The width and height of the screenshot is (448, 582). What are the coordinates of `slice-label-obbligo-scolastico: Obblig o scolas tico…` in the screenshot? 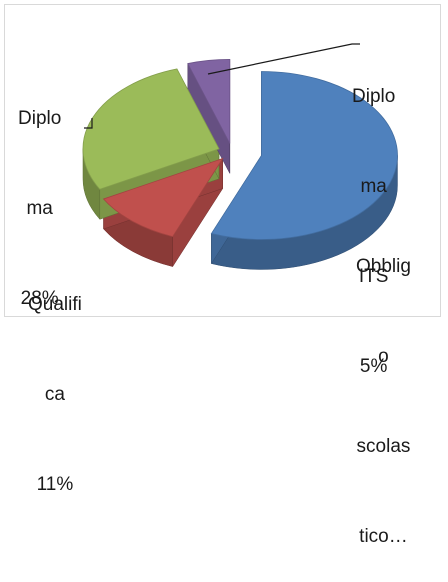 It's located at (383, 401).